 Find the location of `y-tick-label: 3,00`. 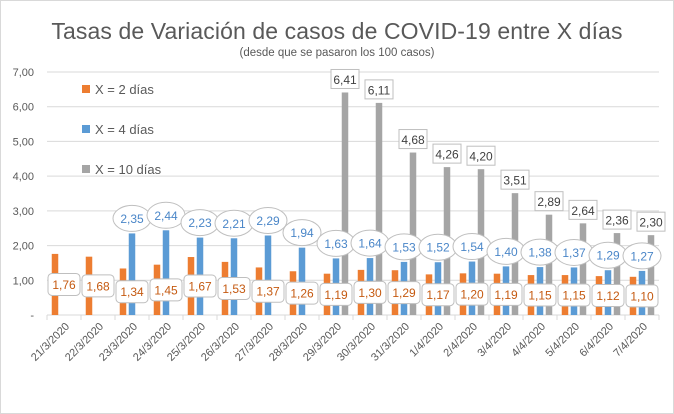

y-tick-label: 3,00 is located at coordinates (23, 212).